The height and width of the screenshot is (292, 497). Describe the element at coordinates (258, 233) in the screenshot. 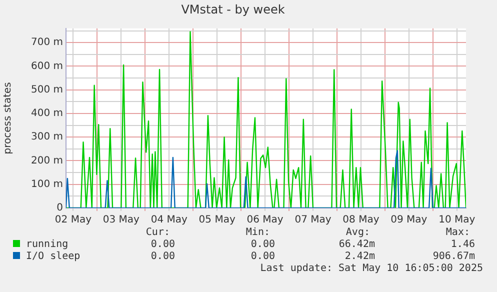

I see `text: Min:` at that location.